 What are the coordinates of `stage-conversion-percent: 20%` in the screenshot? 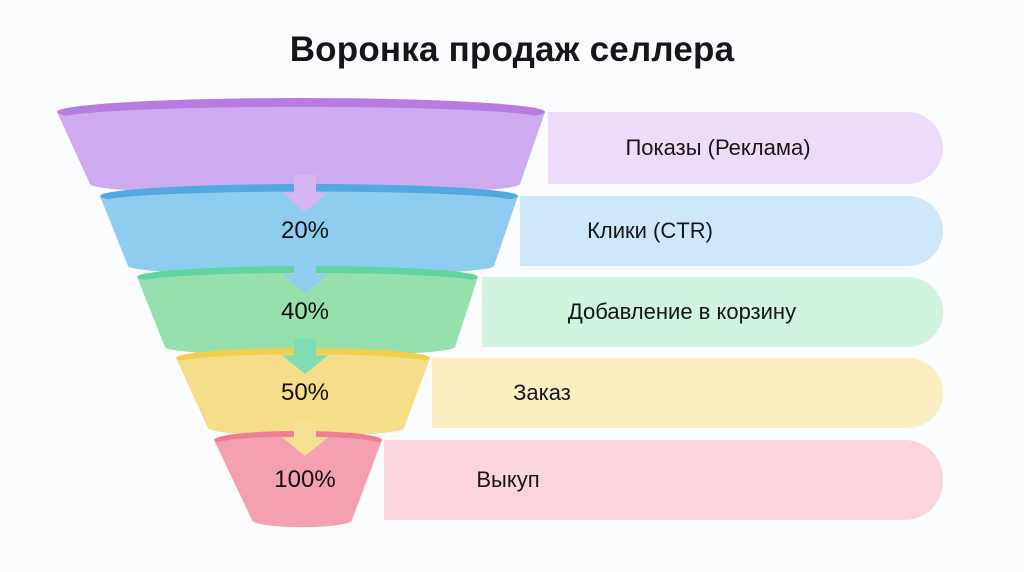 It's located at (305, 230).